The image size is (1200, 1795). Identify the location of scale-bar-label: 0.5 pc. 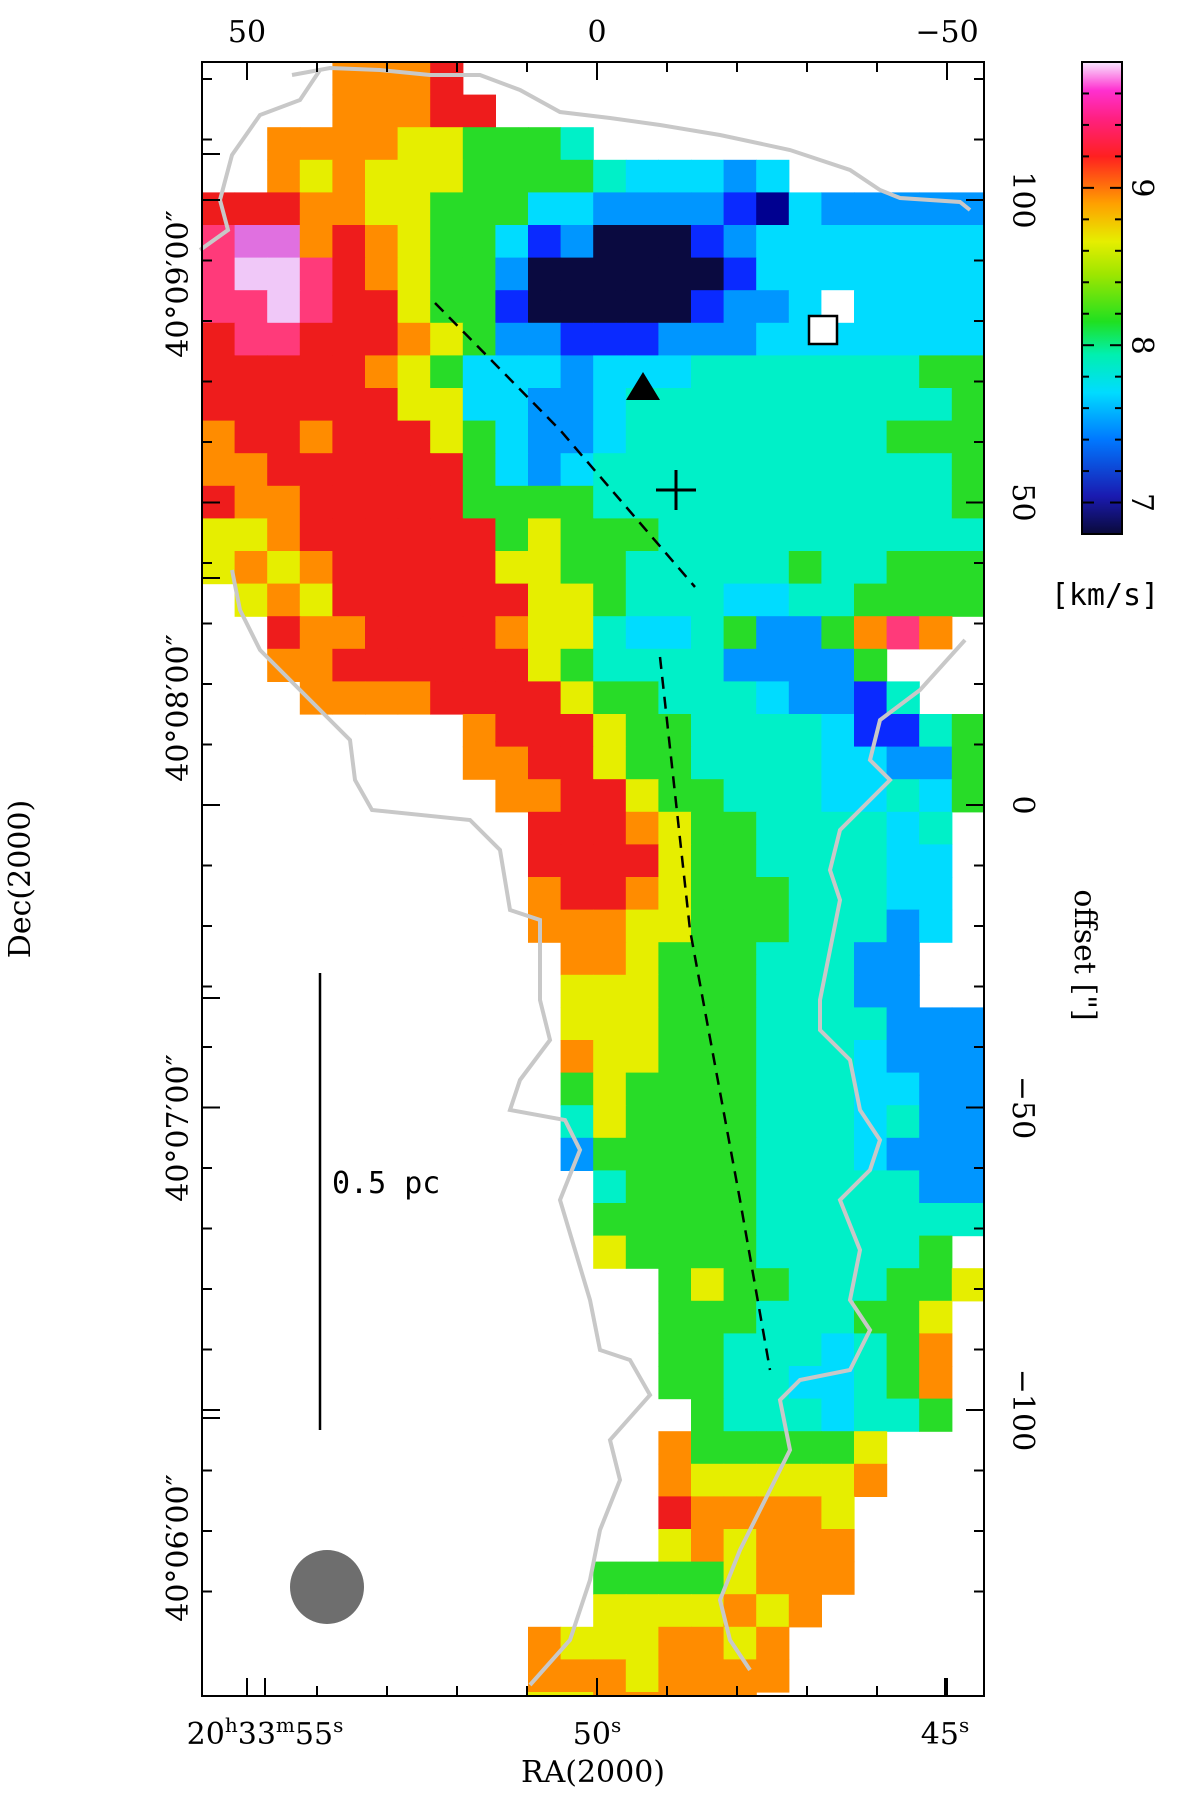
(386, 1183).